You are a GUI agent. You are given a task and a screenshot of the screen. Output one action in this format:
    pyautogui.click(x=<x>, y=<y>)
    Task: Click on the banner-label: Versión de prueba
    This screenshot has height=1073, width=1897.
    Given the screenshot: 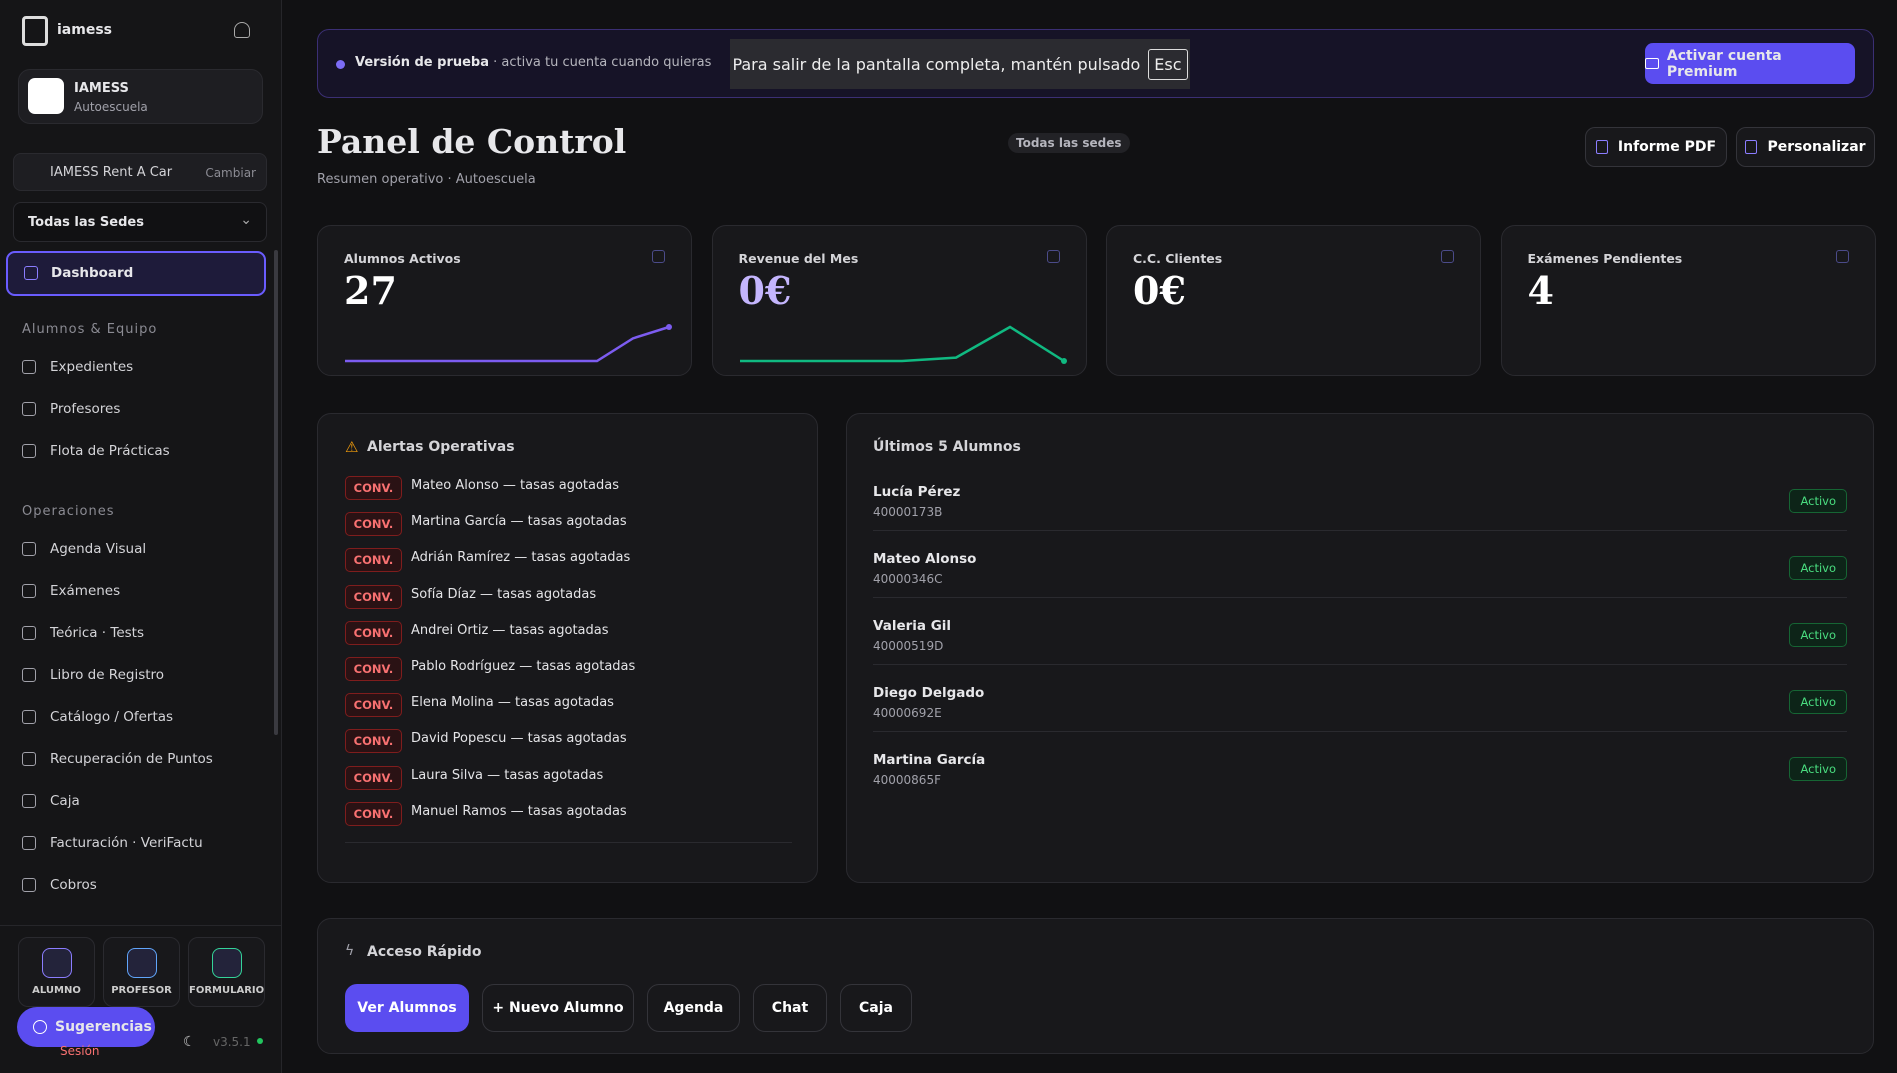 What is the action you would take?
    pyautogui.click(x=422, y=62)
    